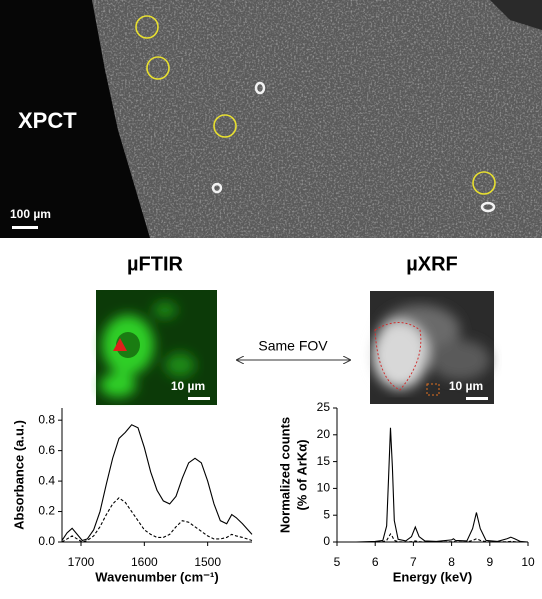 This screenshot has width=542, height=599. I want to click on y-tick-label: 15, so click(324, 461).